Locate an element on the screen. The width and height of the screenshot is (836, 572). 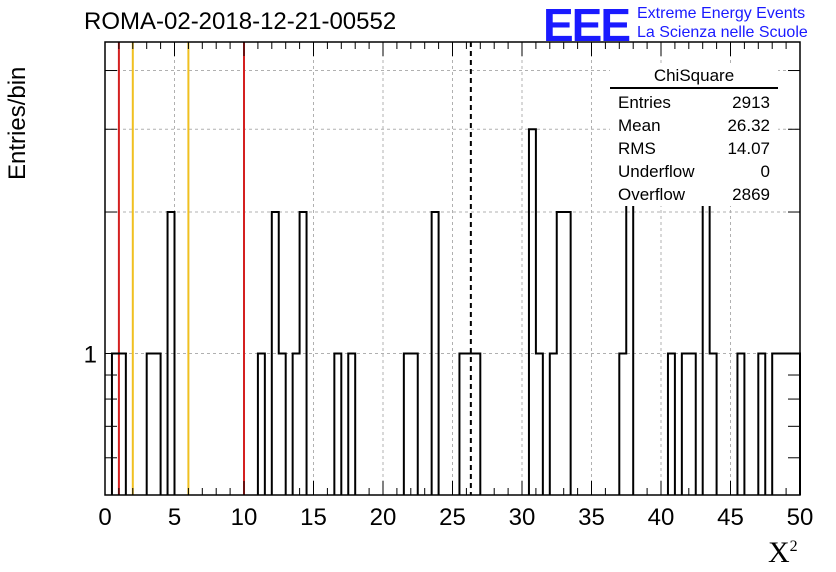
logo-line-1: Extreme Energy Events is located at coordinates (721, 13).